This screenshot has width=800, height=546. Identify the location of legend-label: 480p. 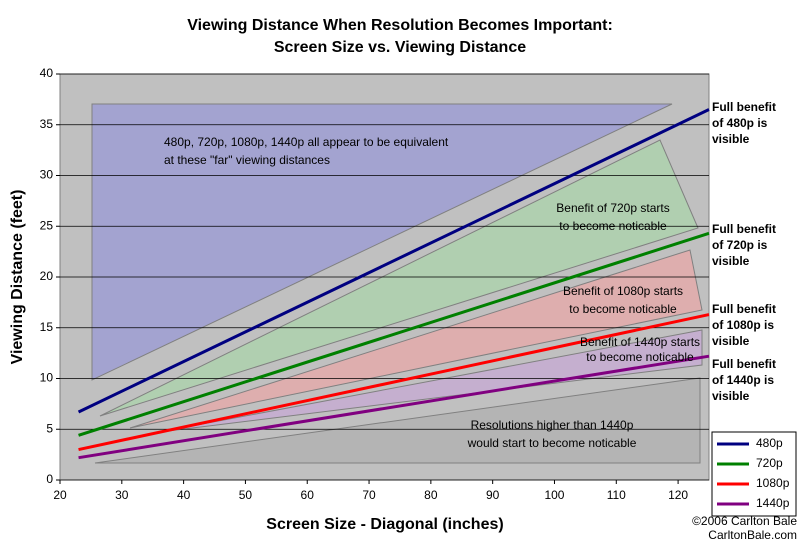
(769, 443).